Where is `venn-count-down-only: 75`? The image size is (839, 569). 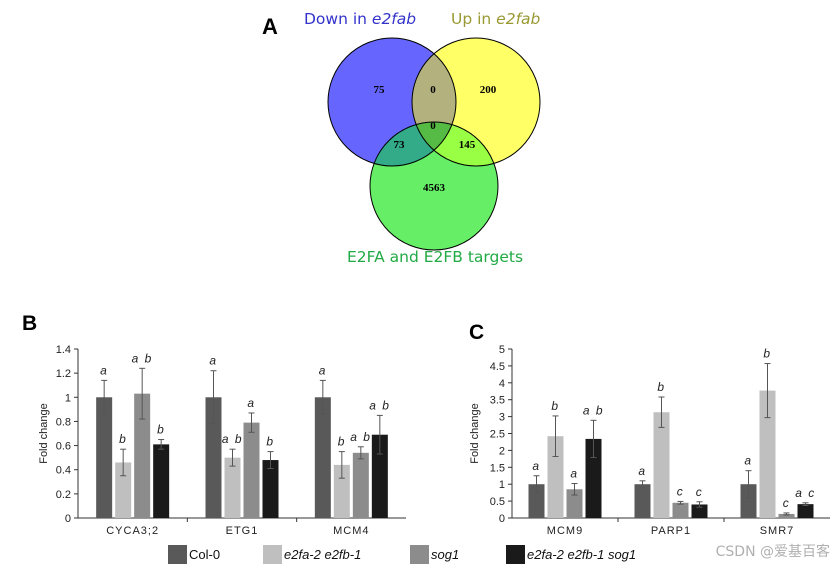
venn-count-down-only: 75 is located at coordinates (380, 90).